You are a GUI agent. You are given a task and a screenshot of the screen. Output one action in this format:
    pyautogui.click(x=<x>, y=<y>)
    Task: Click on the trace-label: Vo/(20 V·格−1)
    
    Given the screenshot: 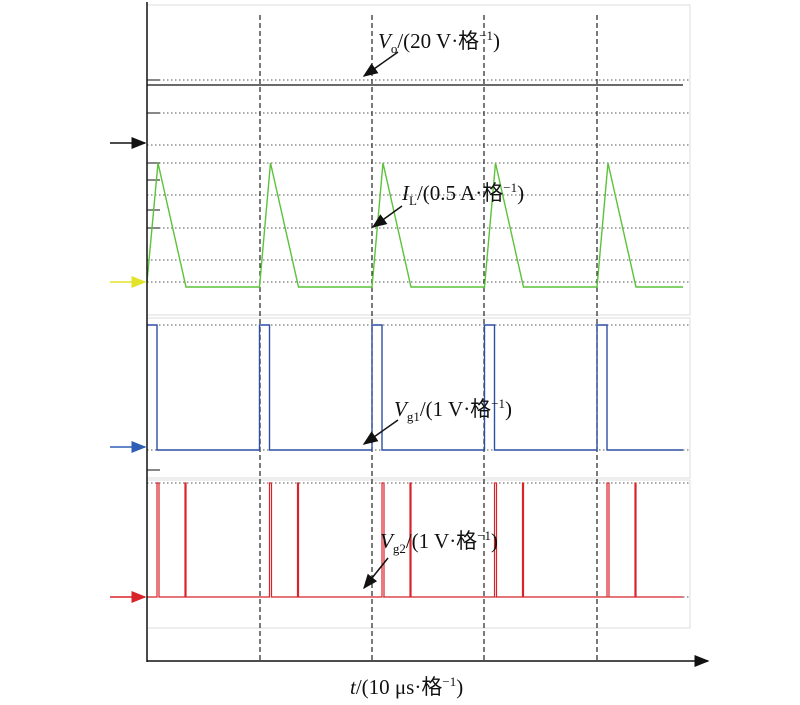 What is the action you would take?
    pyautogui.click(x=439, y=42)
    